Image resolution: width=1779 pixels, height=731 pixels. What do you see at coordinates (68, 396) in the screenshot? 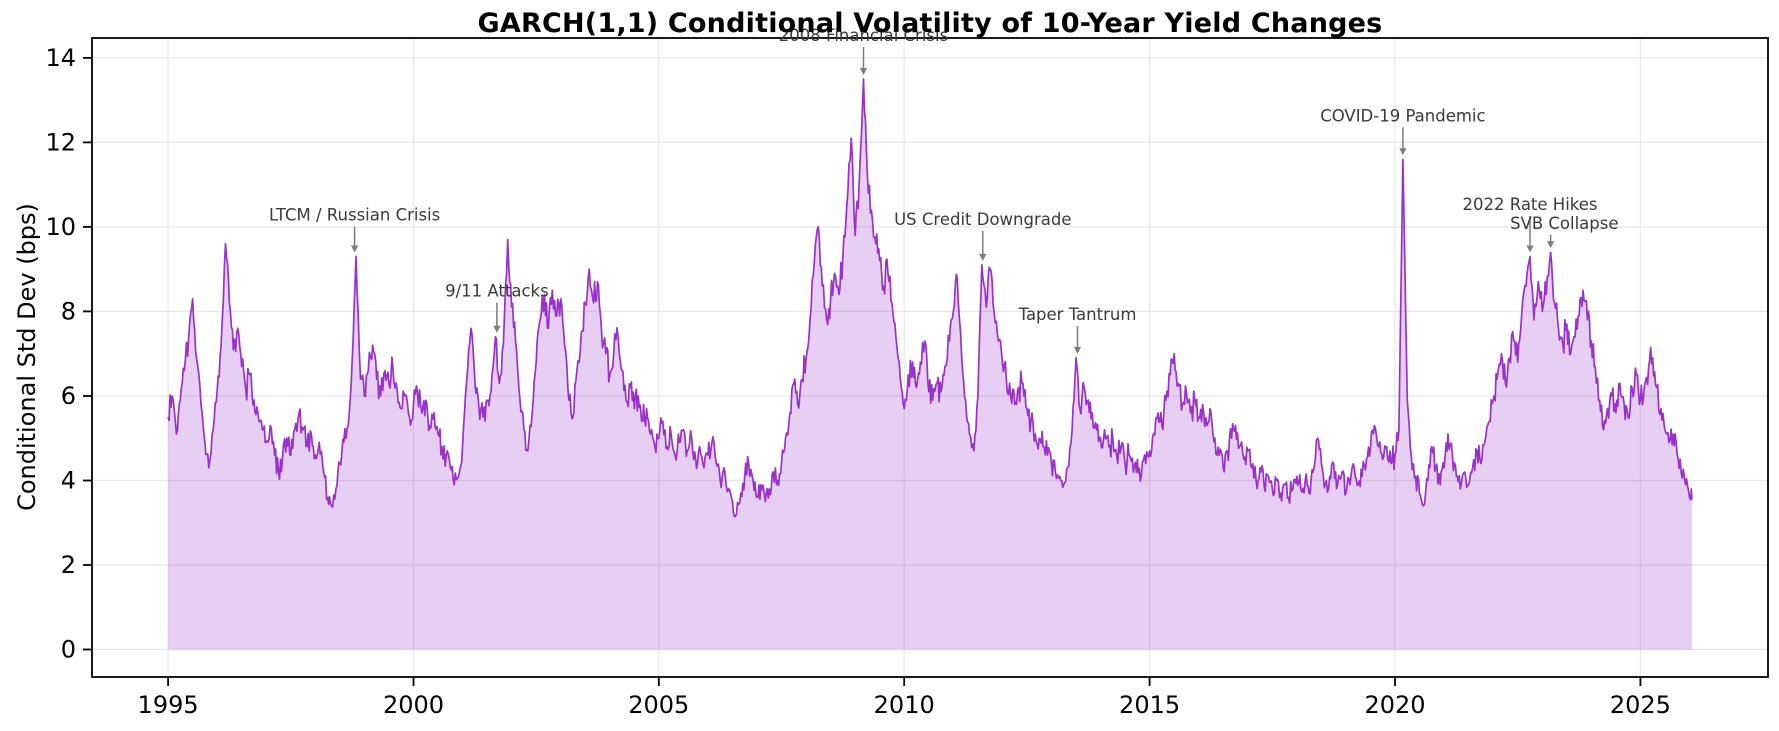
I see `y-tick-label: 6` at bounding box center [68, 396].